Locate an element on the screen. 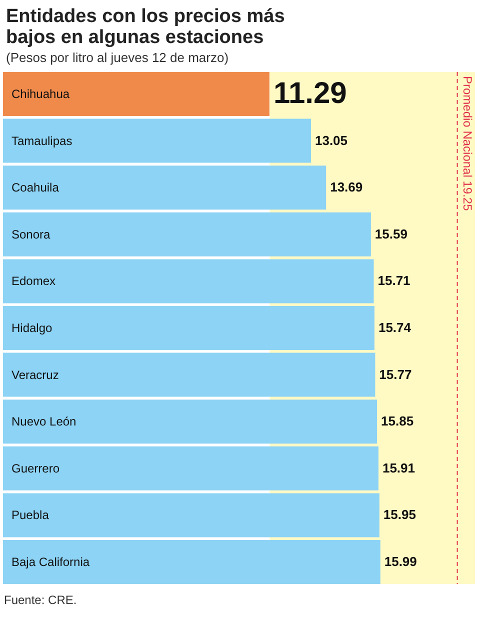 The width and height of the screenshot is (497, 620). y-tick-label: Guerrero is located at coordinates (36, 468).